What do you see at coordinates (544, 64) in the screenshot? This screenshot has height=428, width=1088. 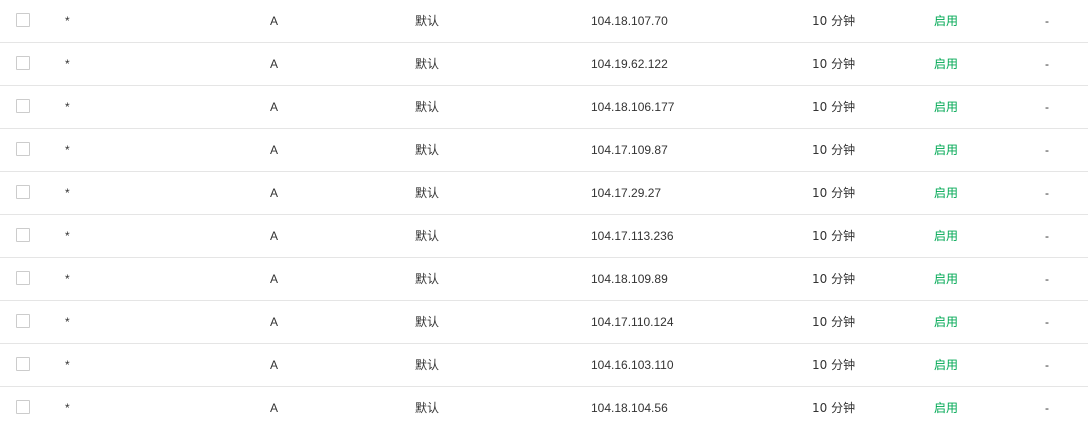 I see `table-row: * A 默认 104.19.62.122 10 分钟 启用 -` at bounding box center [544, 64].